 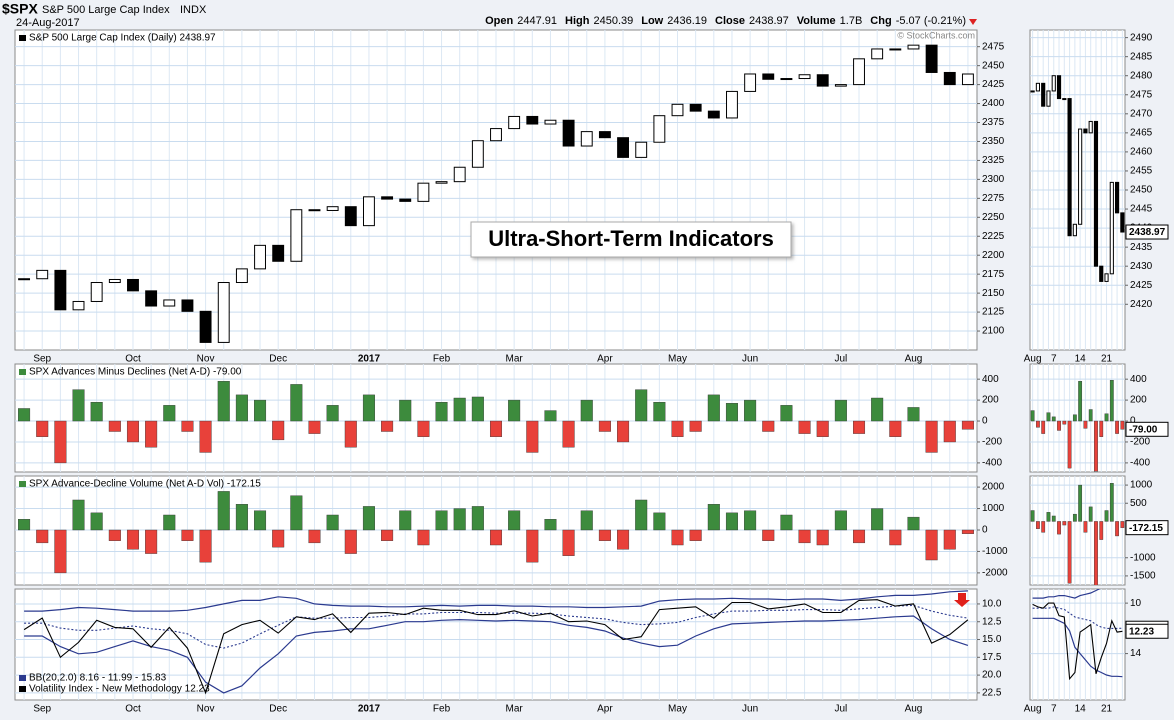 What do you see at coordinates (995, 573) in the screenshot?
I see `y-tick-label: -2000` at bounding box center [995, 573].